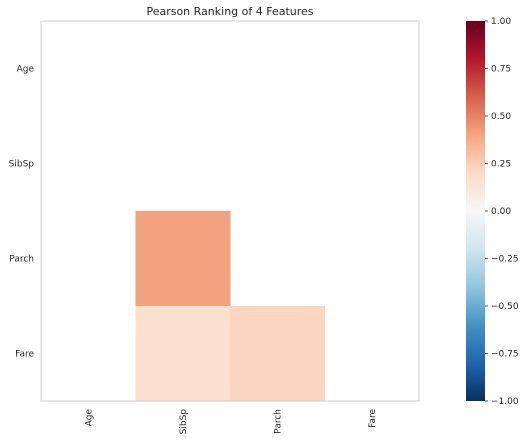 This screenshot has height=442, width=521. Describe the element at coordinates (21, 260) in the screenshot. I see `y-tick-label: Parch` at that location.